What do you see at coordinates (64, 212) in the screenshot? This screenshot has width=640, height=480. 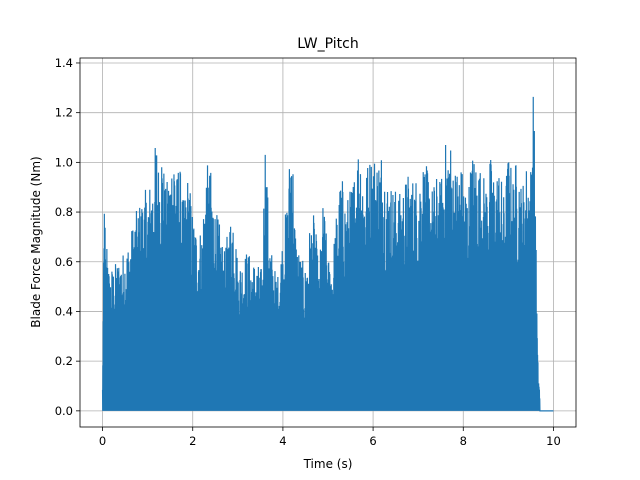 I see `y-tick-label: 0.8` at bounding box center [64, 212].